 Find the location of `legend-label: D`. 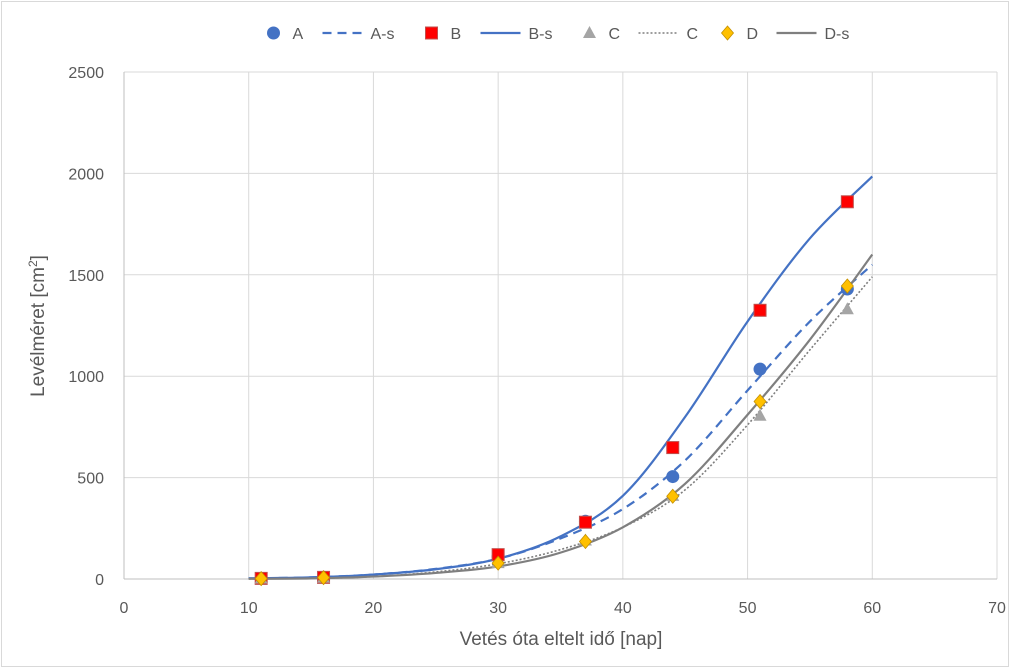

legend-label: D is located at coordinates (753, 34).